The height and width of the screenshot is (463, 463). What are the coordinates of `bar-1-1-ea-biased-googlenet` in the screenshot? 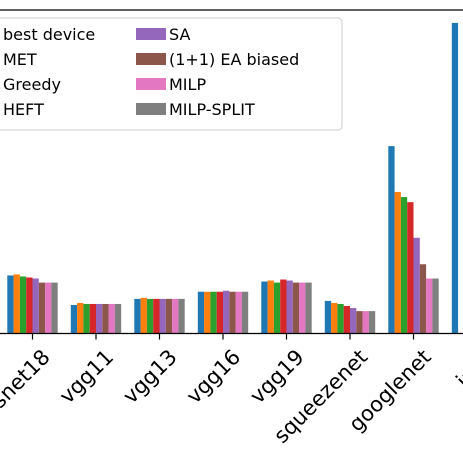 It's located at (423, 299).